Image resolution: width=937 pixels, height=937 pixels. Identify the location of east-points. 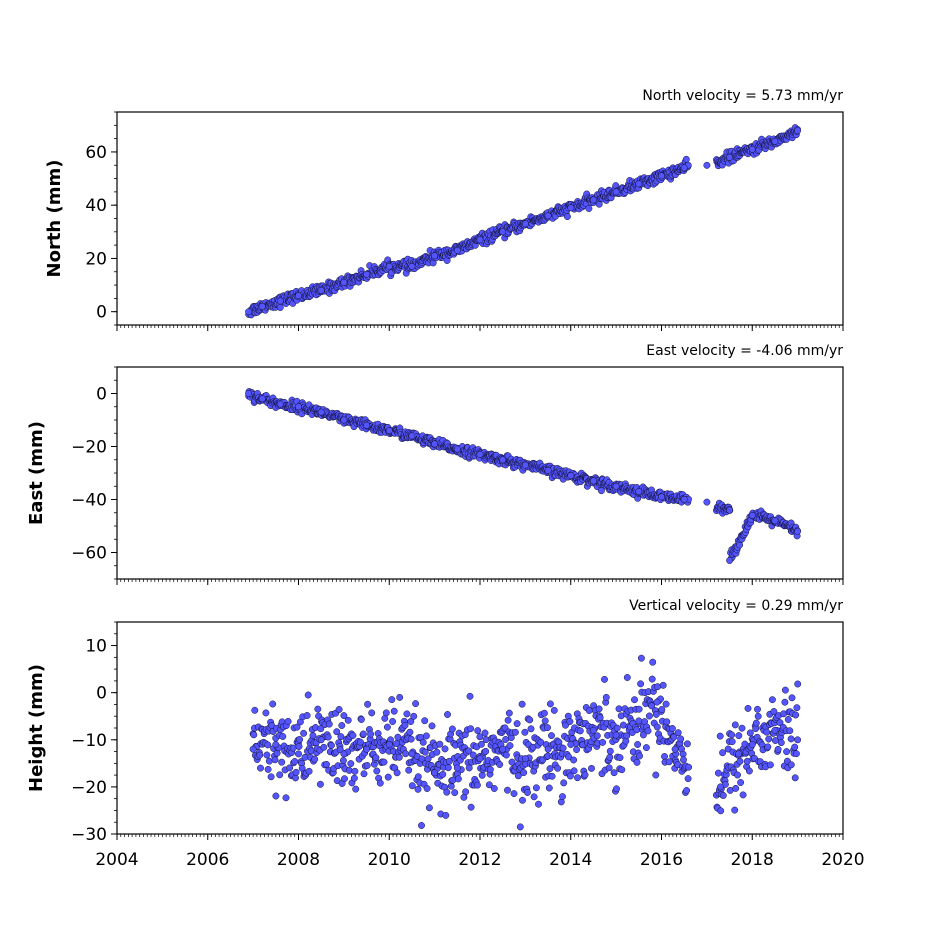
(523, 476).